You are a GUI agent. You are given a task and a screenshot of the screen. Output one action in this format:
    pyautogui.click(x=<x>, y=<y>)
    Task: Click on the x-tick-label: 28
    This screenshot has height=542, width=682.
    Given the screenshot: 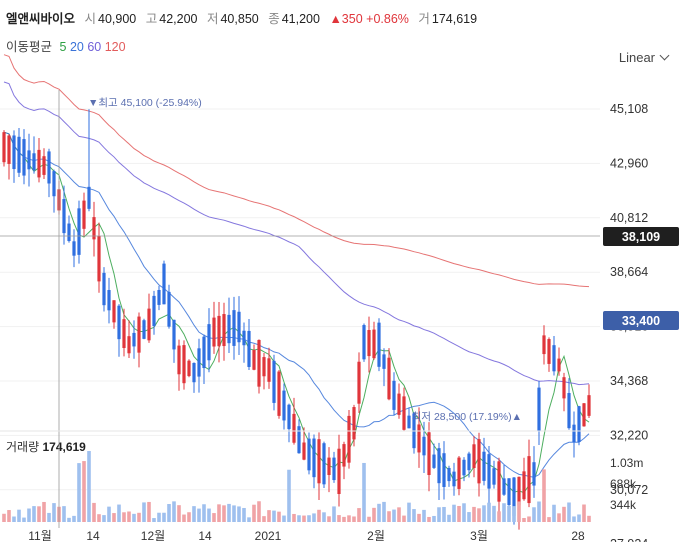 What is the action you would take?
    pyautogui.click(x=578, y=535)
    